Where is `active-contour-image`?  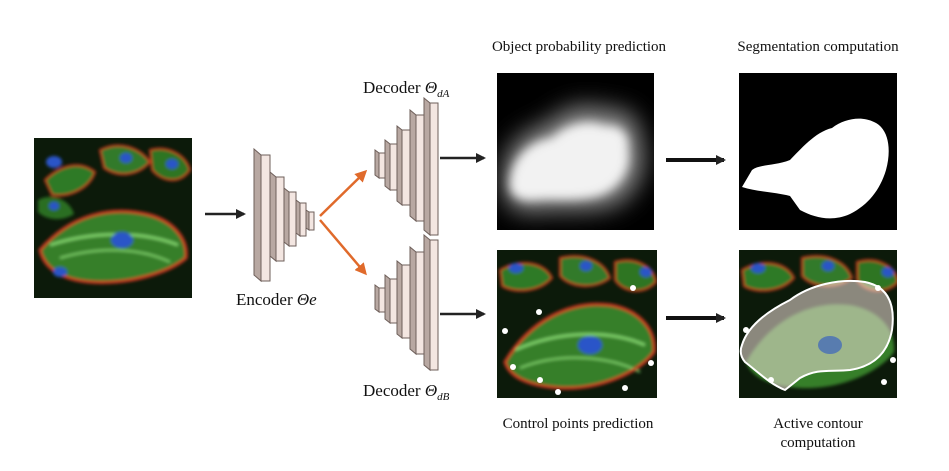
active-contour-image is located at coordinates (818, 324).